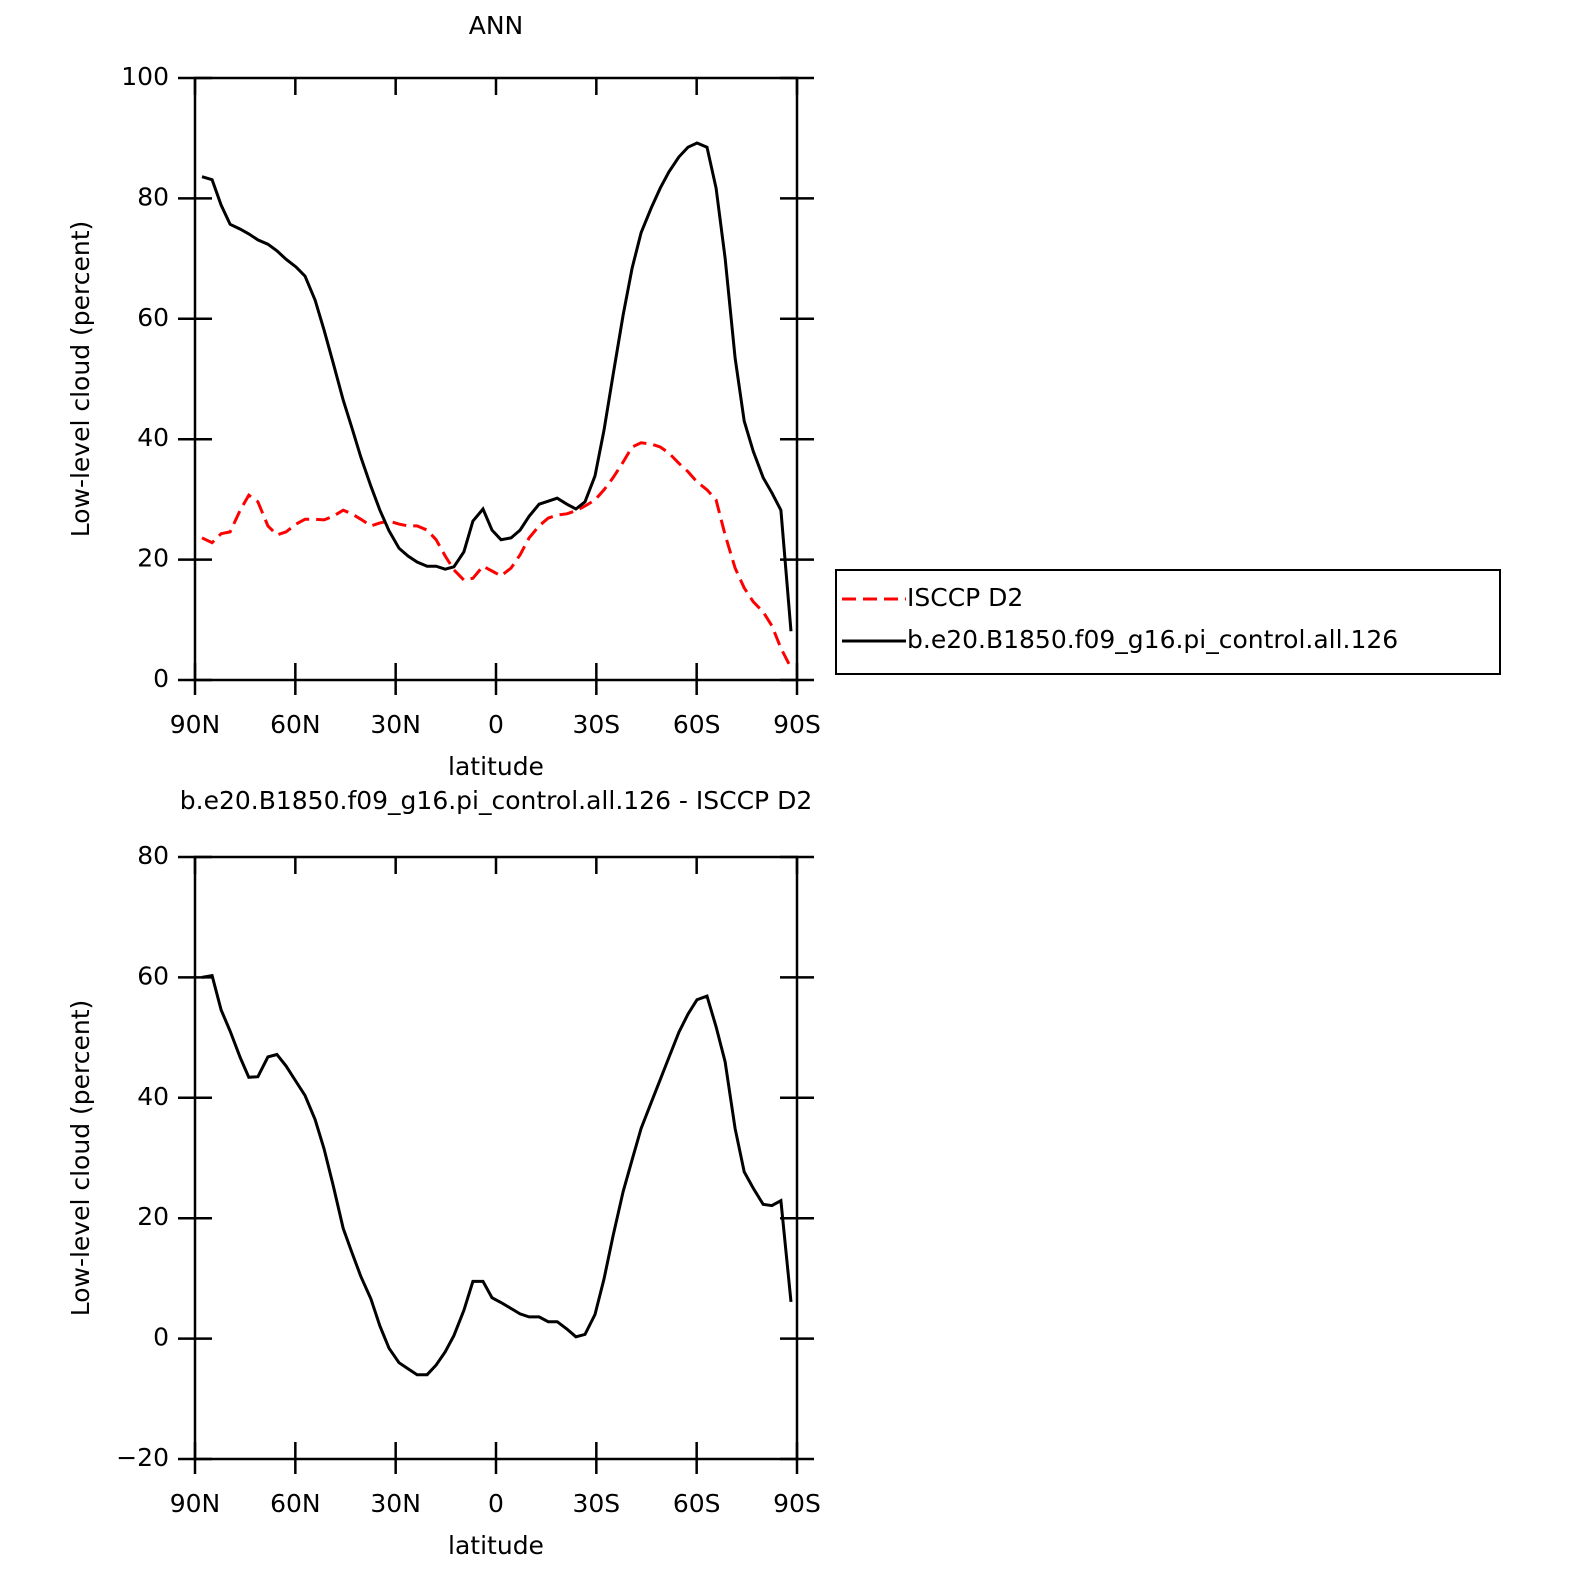 The width and height of the screenshot is (1574, 1574). What do you see at coordinates (965, 597) in the screenshot?
I see `legend-label: ISCCP D2` at bounding box center [965, 597].